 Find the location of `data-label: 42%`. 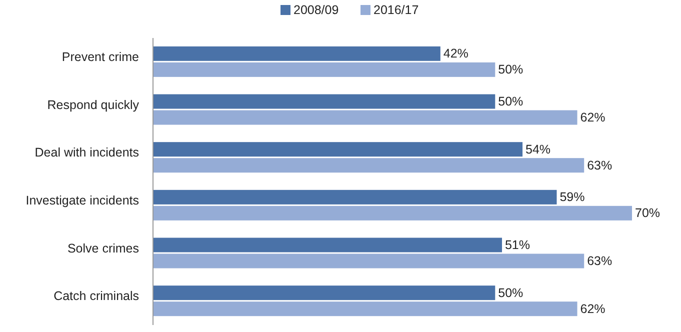

data-label: 42% is located at coordinates (455, 53).